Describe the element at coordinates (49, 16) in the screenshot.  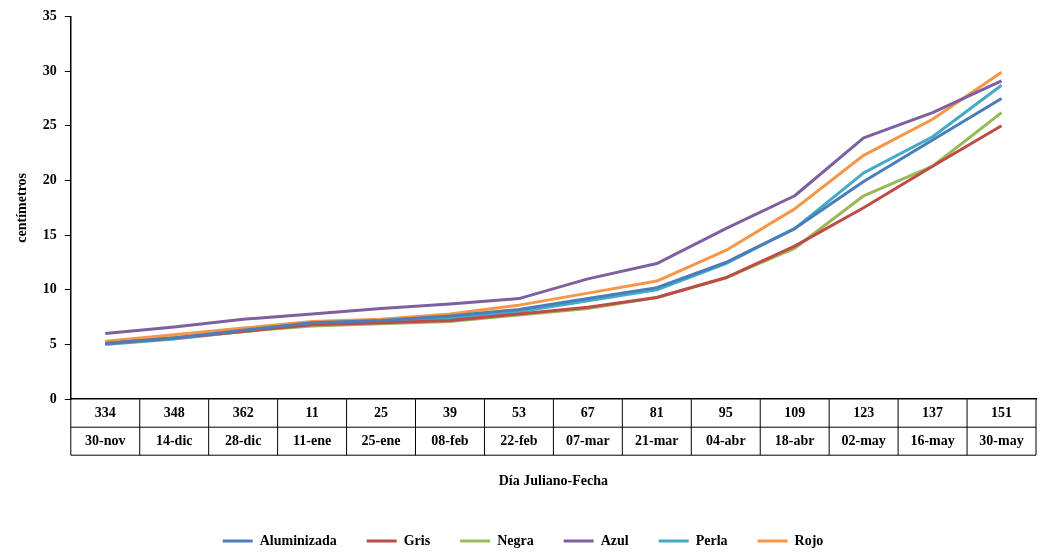
I see `y-tick-label: 35` at that location.